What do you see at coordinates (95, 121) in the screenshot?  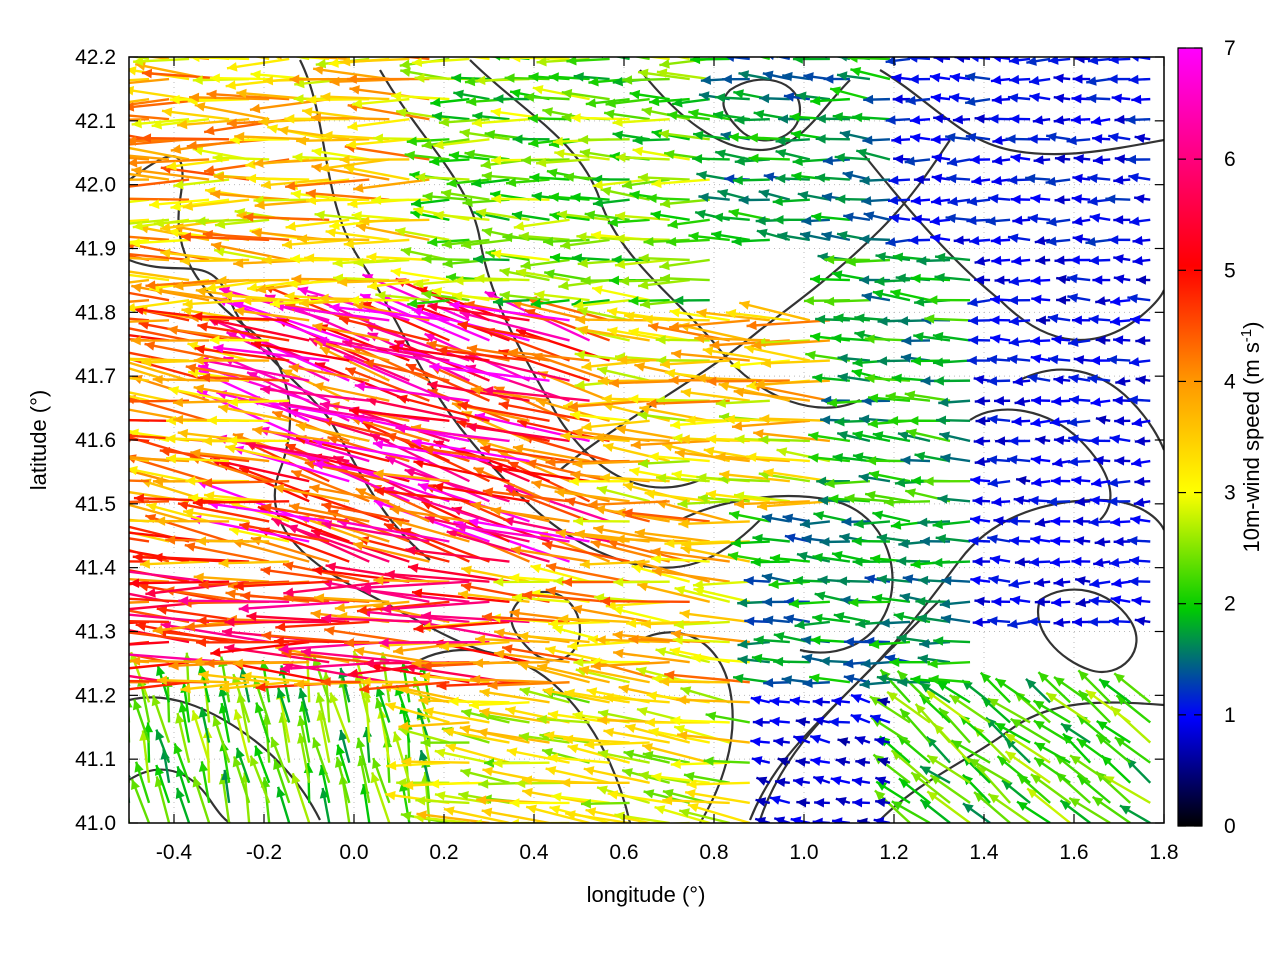 I see `y-tick-label: 42.1` at bounding box center [95, 121].